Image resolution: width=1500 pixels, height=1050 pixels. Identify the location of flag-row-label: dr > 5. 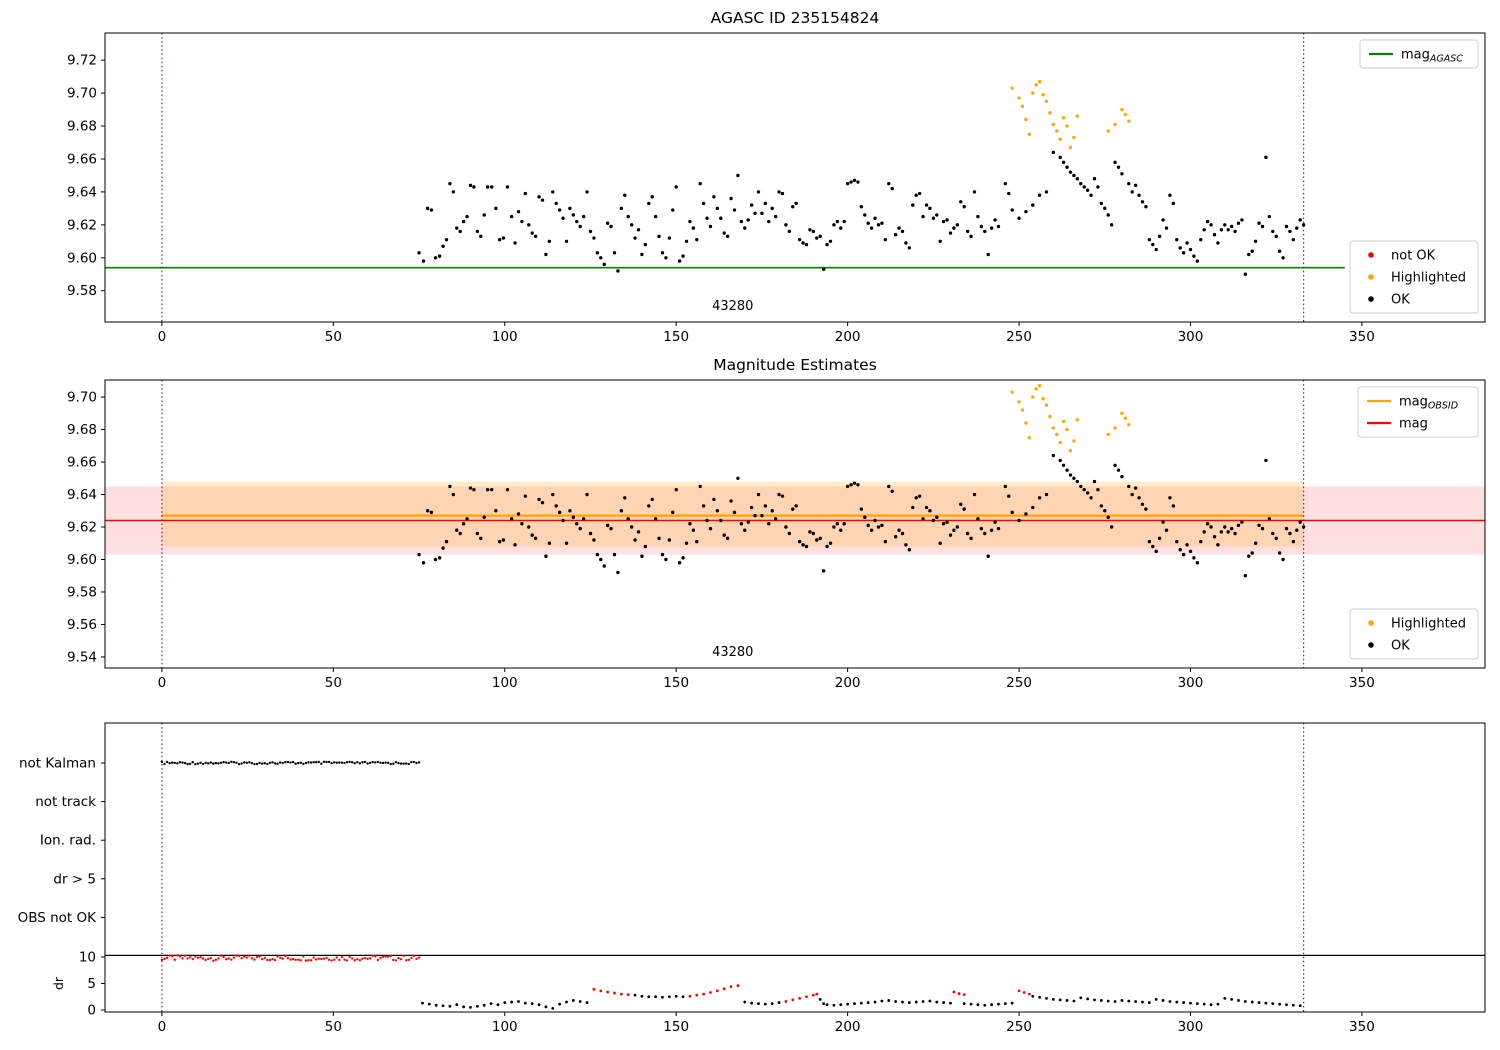
(74, 879).